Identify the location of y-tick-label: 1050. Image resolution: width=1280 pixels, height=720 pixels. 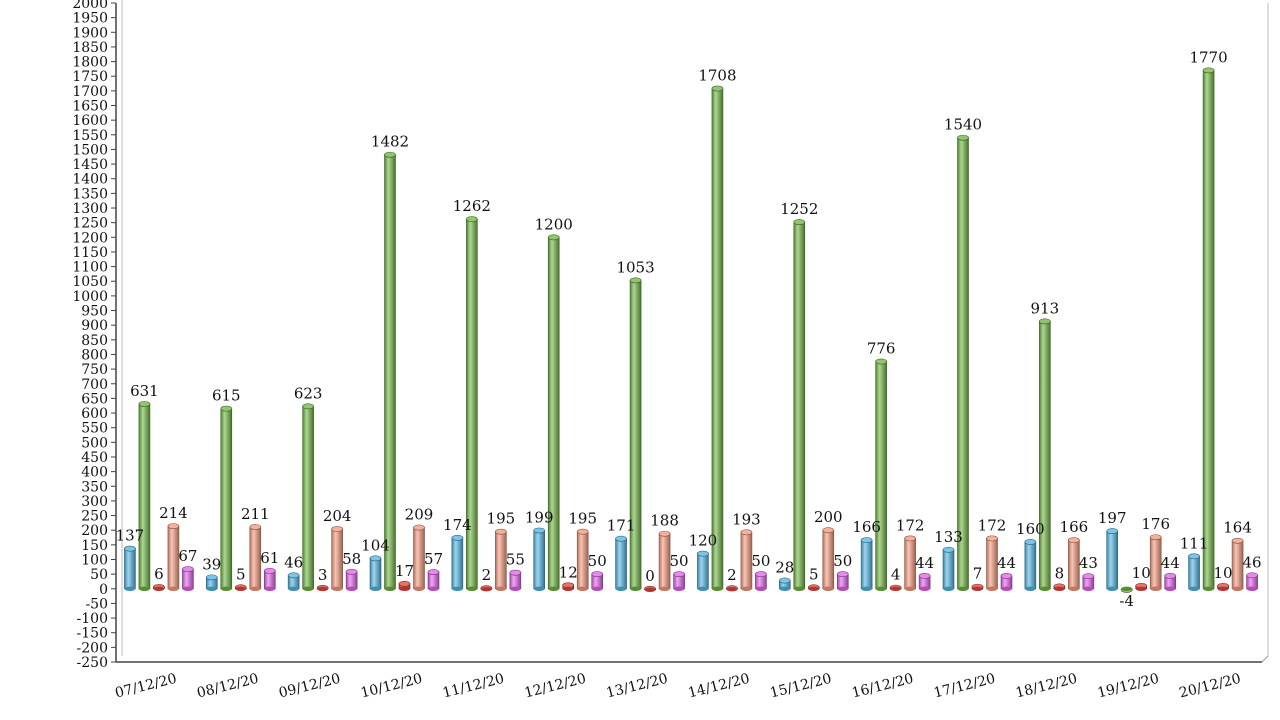
(90, 282).